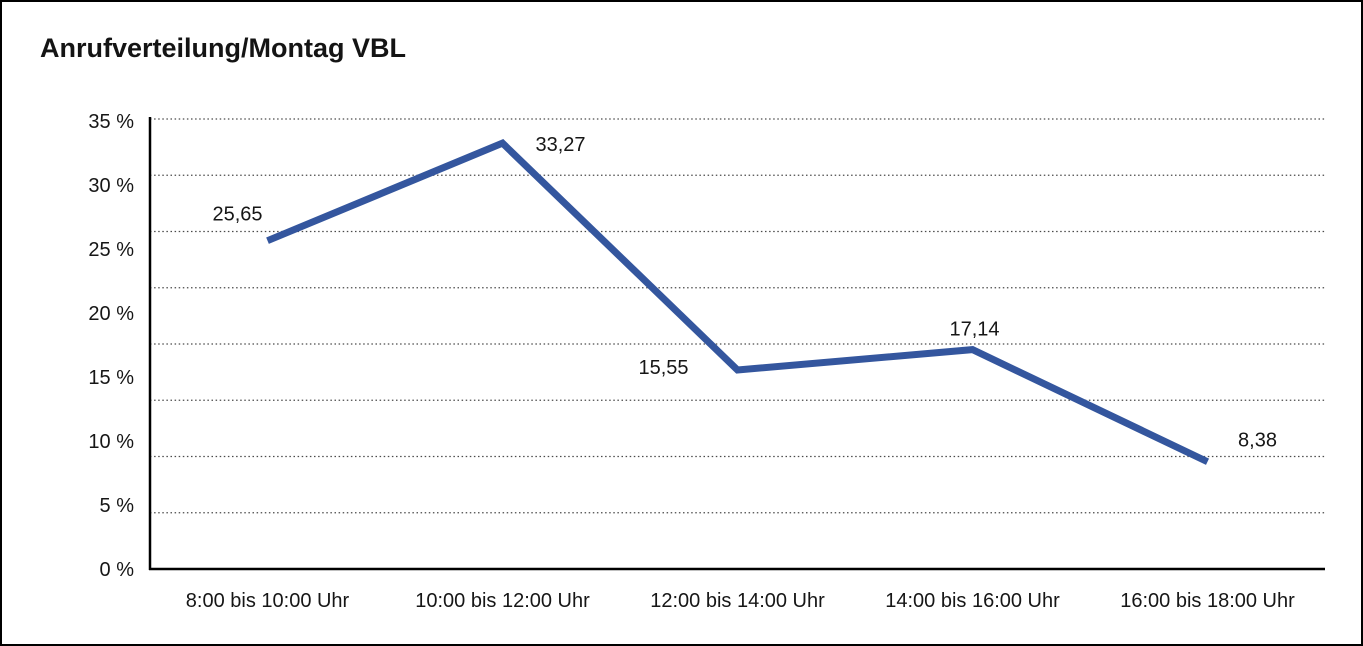 The height and width of the screenshot is (646, 1363). Describe the element at coordinates (237, 215) in the screenshot. I see `data-point-label: 25,65` at that location.